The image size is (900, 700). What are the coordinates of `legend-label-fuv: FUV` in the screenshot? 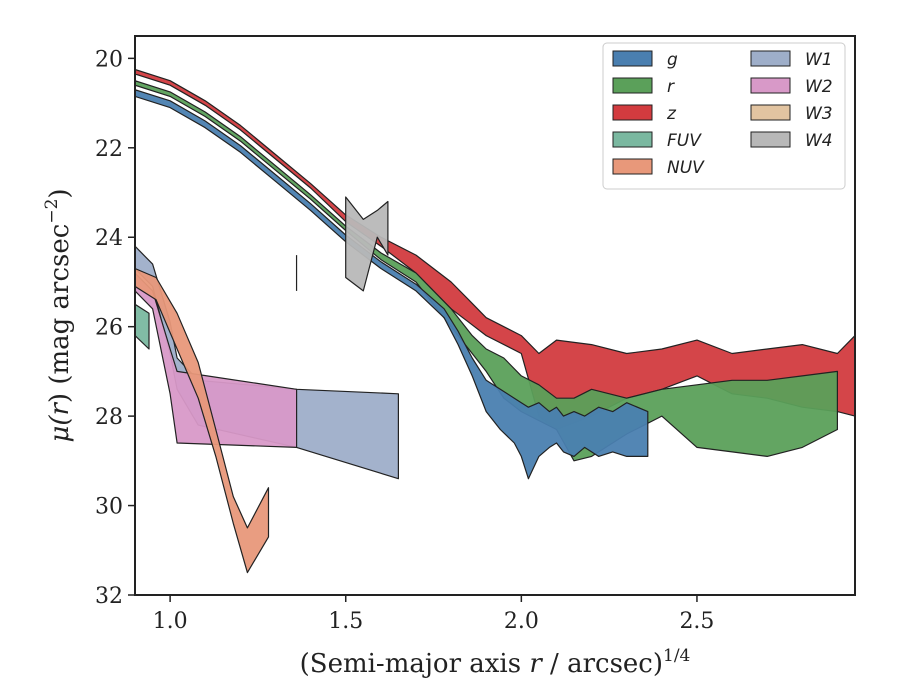 It's located at (684, 141).